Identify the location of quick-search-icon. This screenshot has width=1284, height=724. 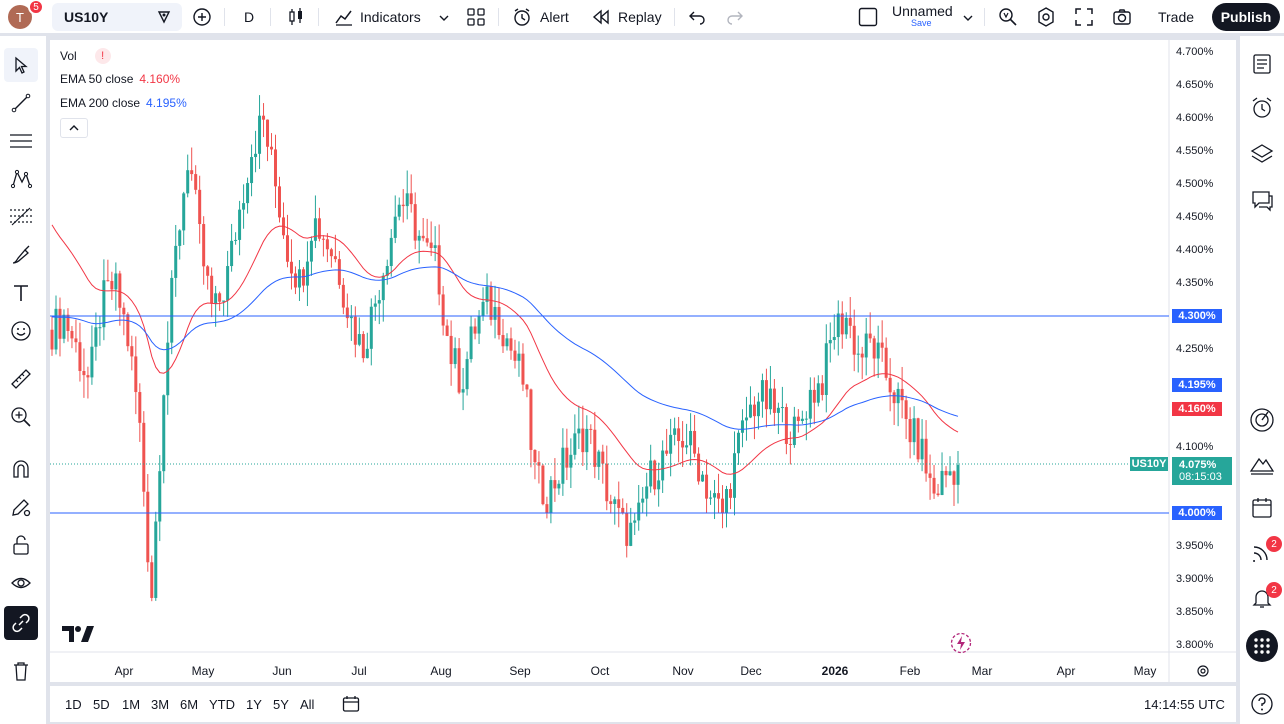
(1008, 19).